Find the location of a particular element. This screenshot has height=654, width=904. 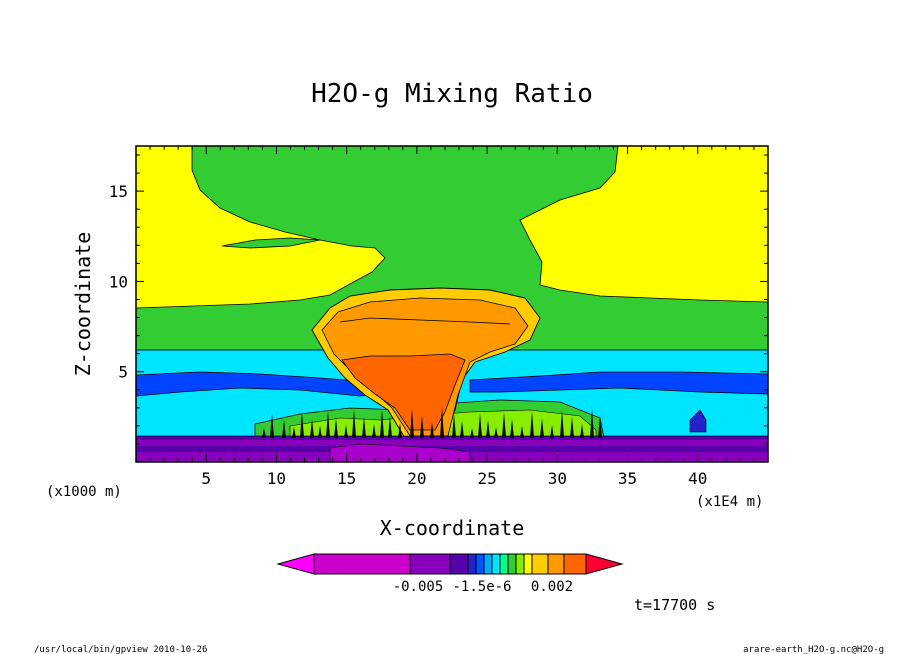

x-axis-label: X-coordinate is located at coordinates (452, 528).